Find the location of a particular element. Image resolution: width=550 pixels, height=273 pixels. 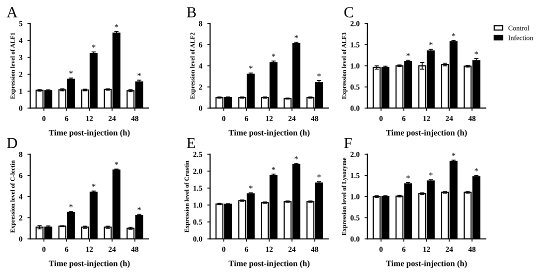

chart-title: F is located at coordinates (348, 143).